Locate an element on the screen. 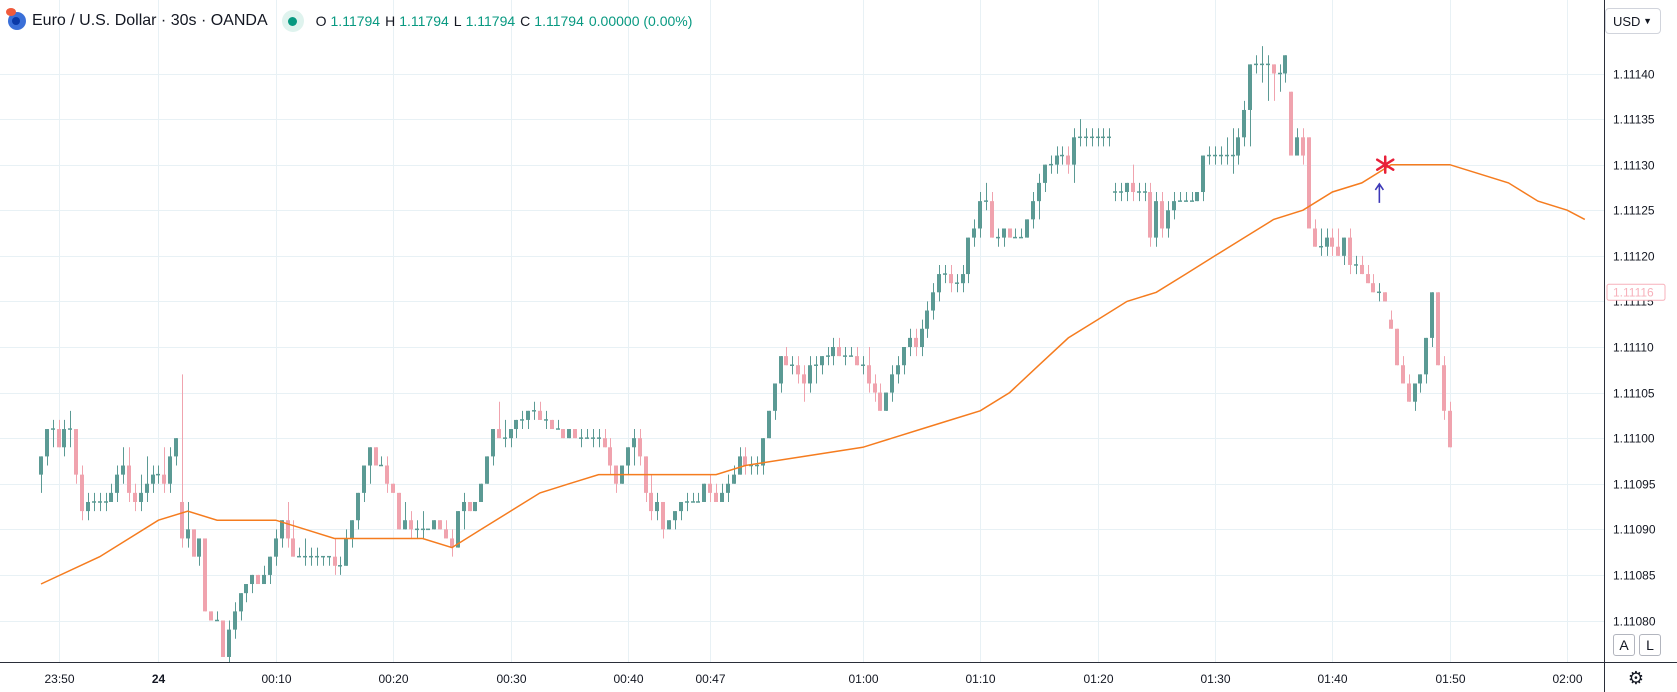 Image resolution: width=1677 pixels, height=692 pixels. y-tick-label: 1.11095 is located at coordinates (1634, 485).